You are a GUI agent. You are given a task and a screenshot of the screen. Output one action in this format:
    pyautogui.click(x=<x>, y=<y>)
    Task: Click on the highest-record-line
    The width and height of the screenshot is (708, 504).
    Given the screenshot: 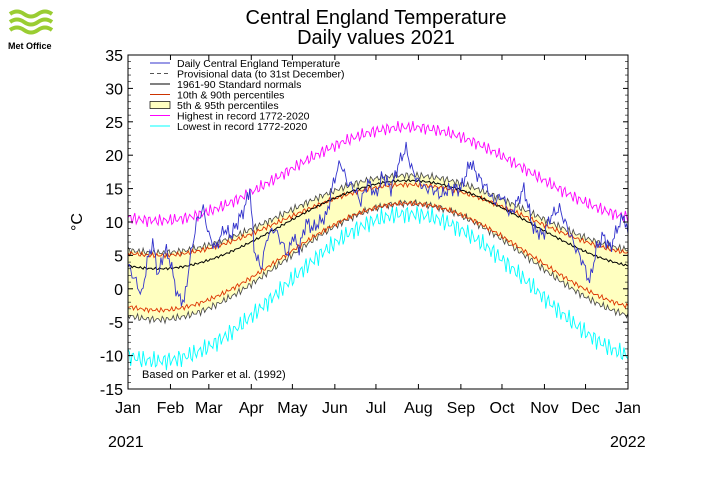 What is the action you would take?
    pyautogui.click(x=378, y=174)
    